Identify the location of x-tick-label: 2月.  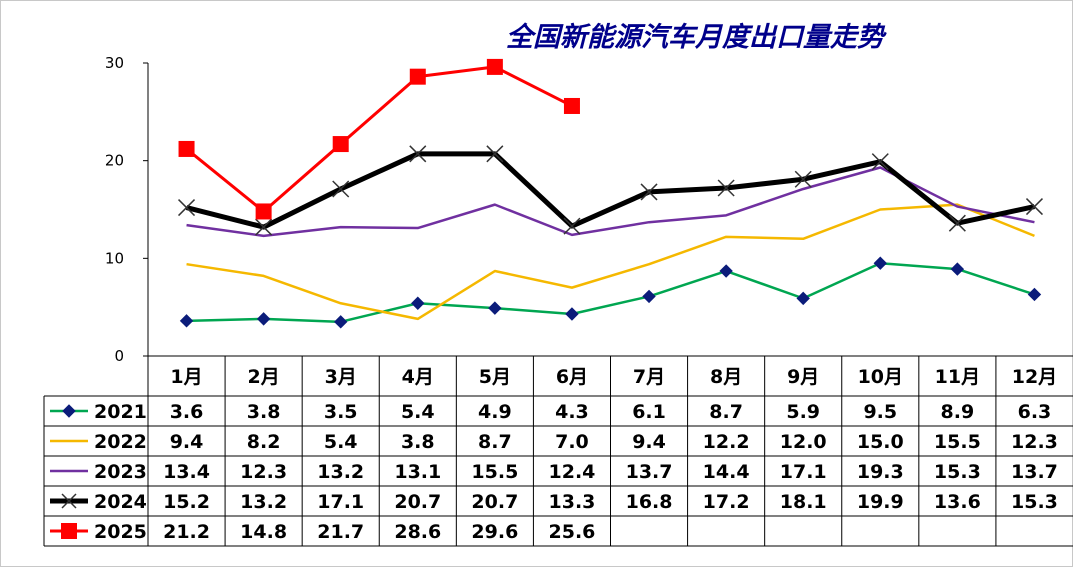
(264, 377).